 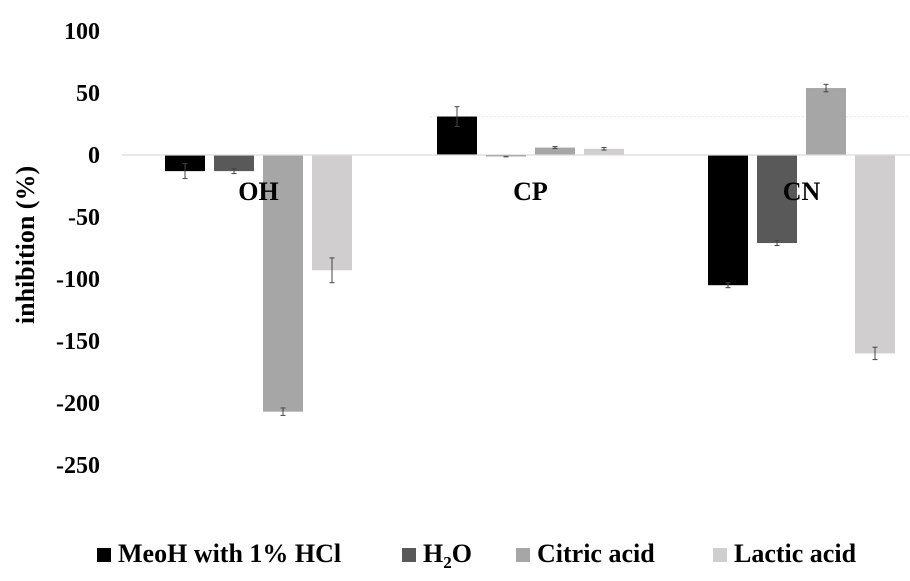 What do you see at coordinates (596, 553) in the screenshot?
I see `legend-label: Citric acid` at bounding box center [596, 553].